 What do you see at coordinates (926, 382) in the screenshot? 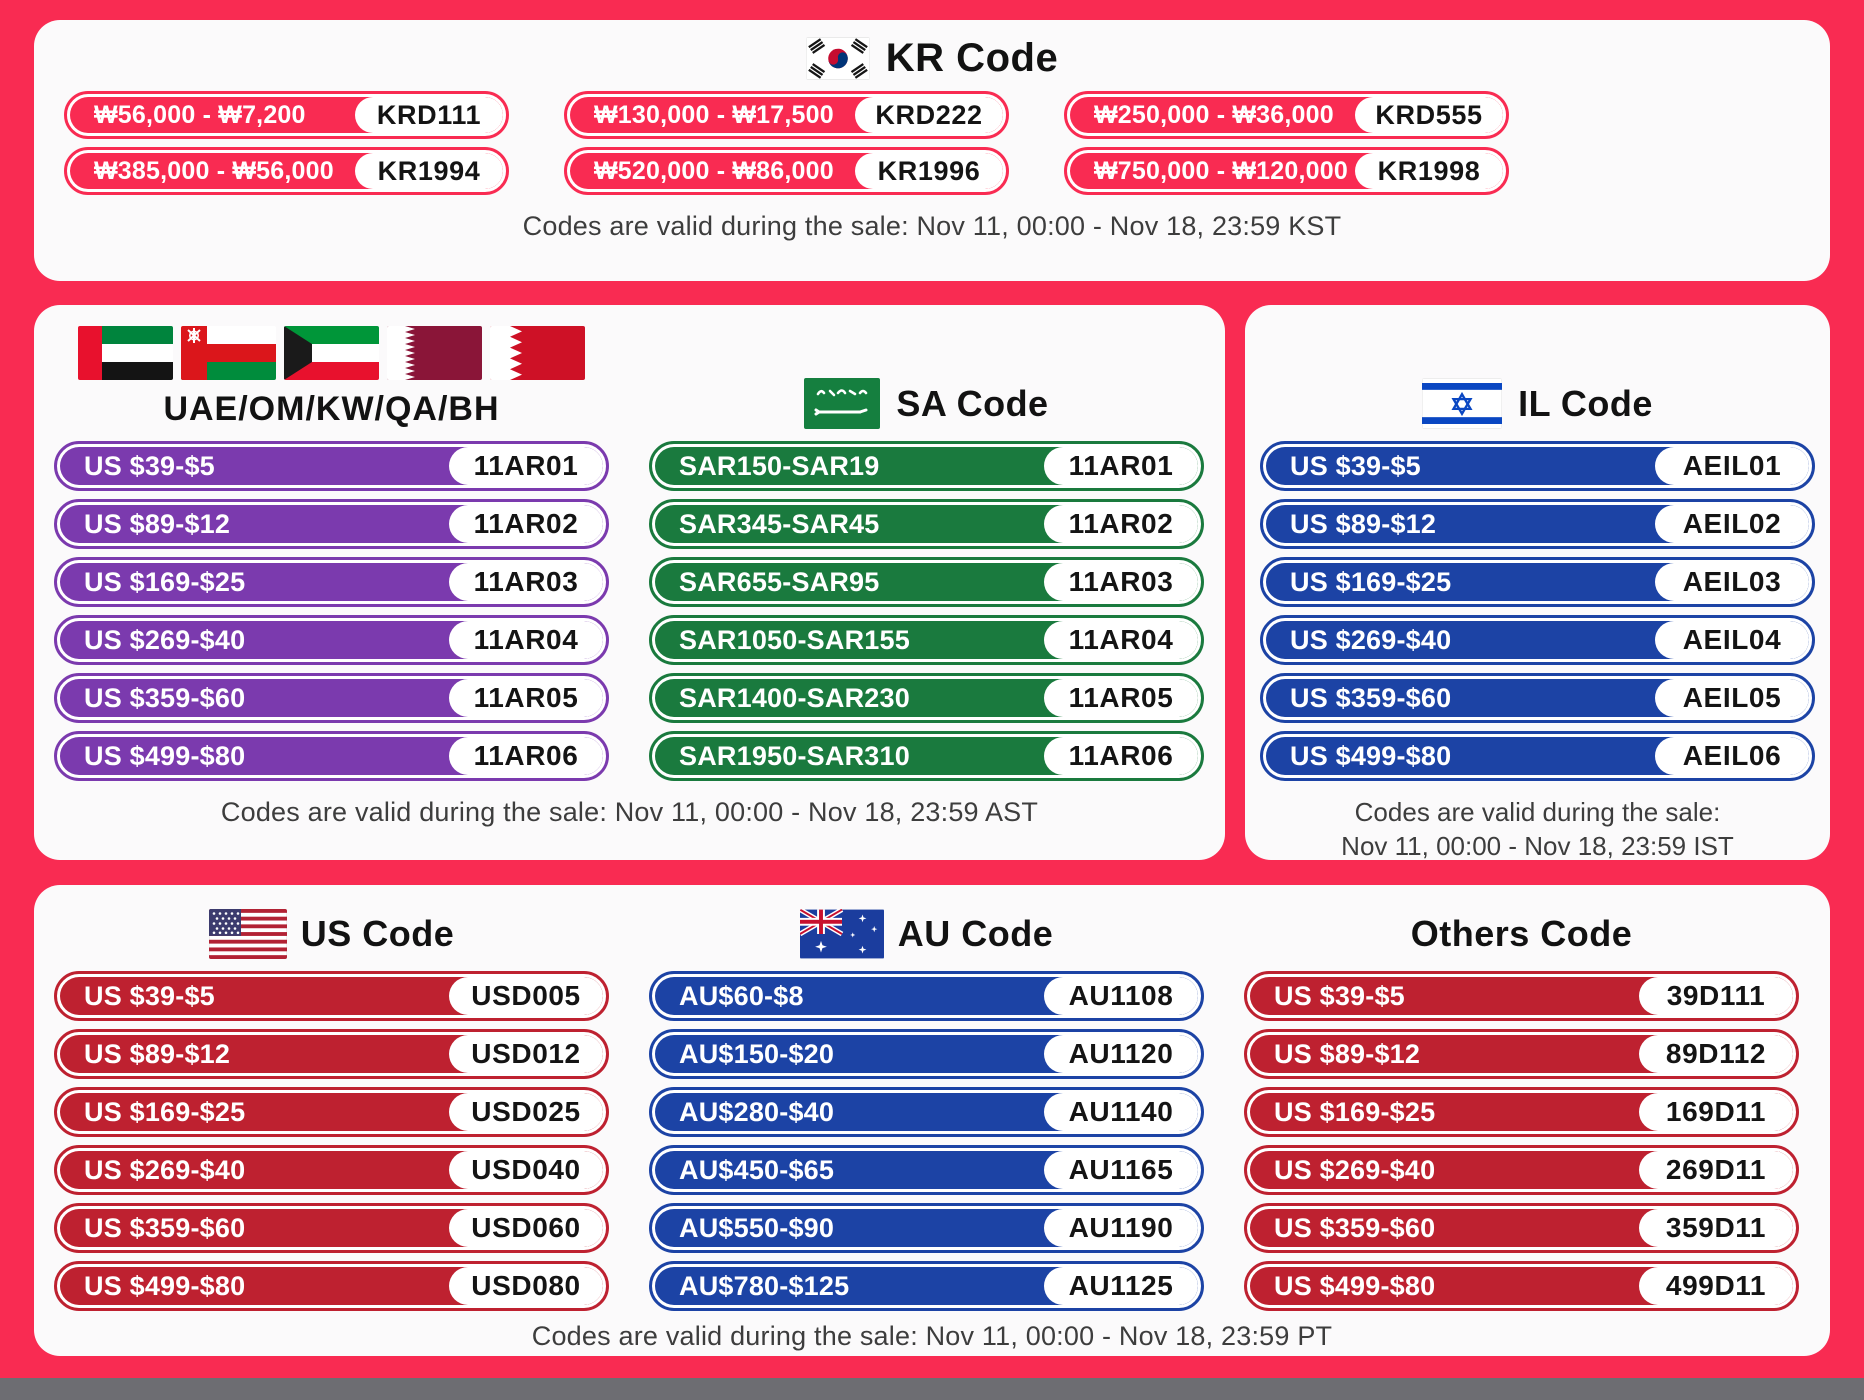
I see `sa-header: SA Code` at bounding box center [926, 382].